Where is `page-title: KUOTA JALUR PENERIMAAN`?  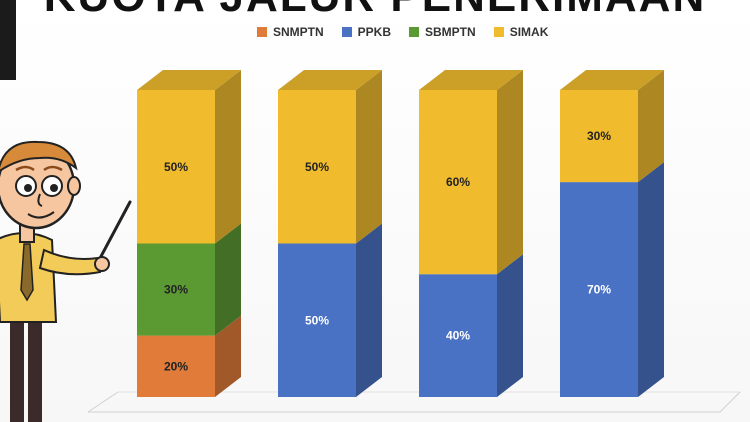 page-title: KUOTA JALUR PENERIMAAN is located at coordinates (375, 11).